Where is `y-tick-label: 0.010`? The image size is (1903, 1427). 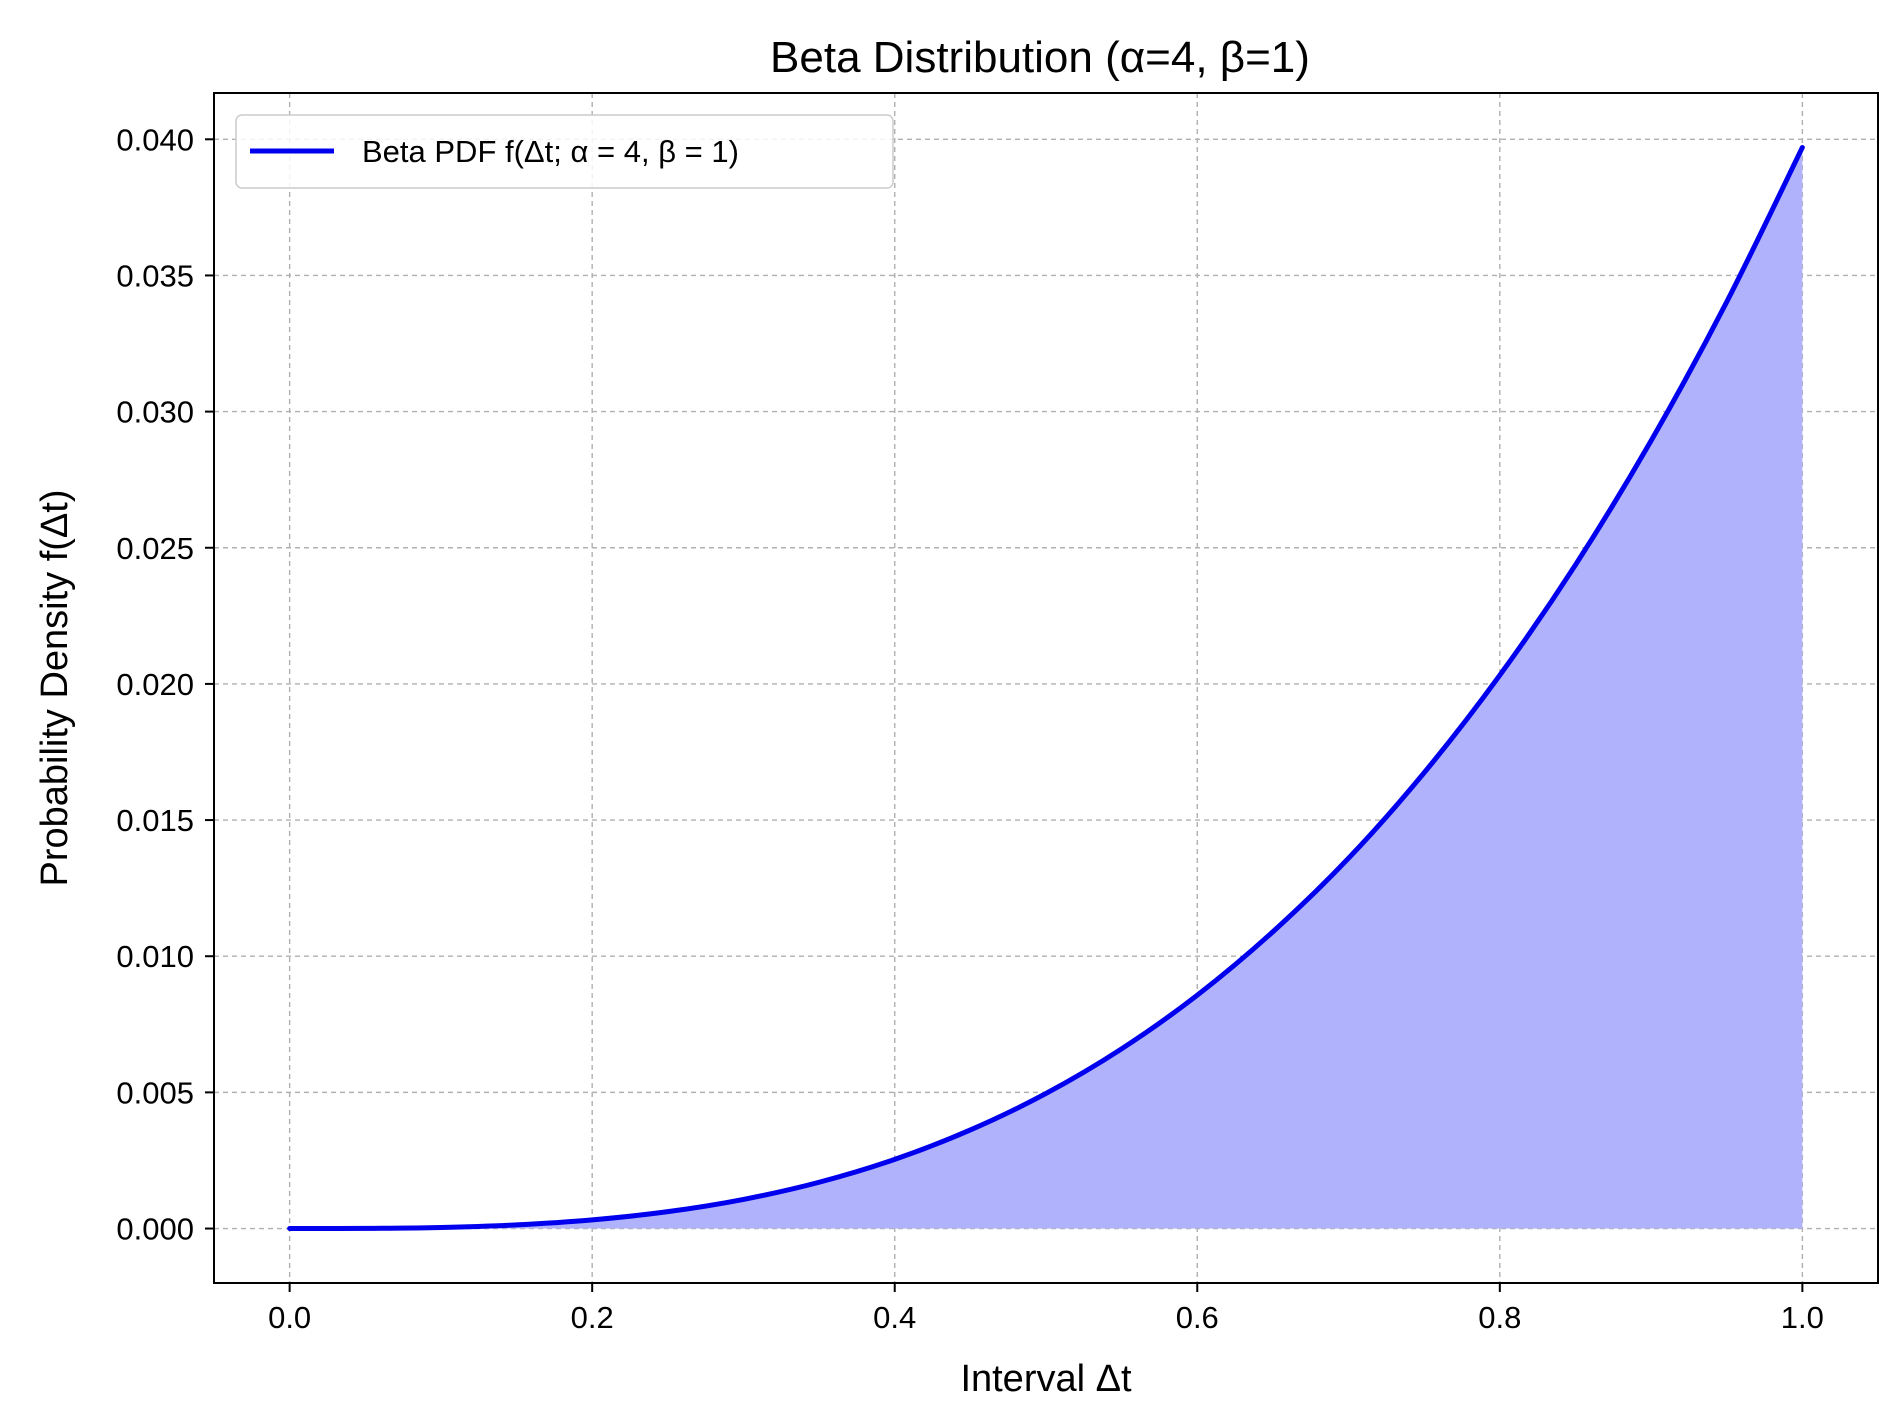
y-tick-label: 0.010 is located at coordinates (155, 956).